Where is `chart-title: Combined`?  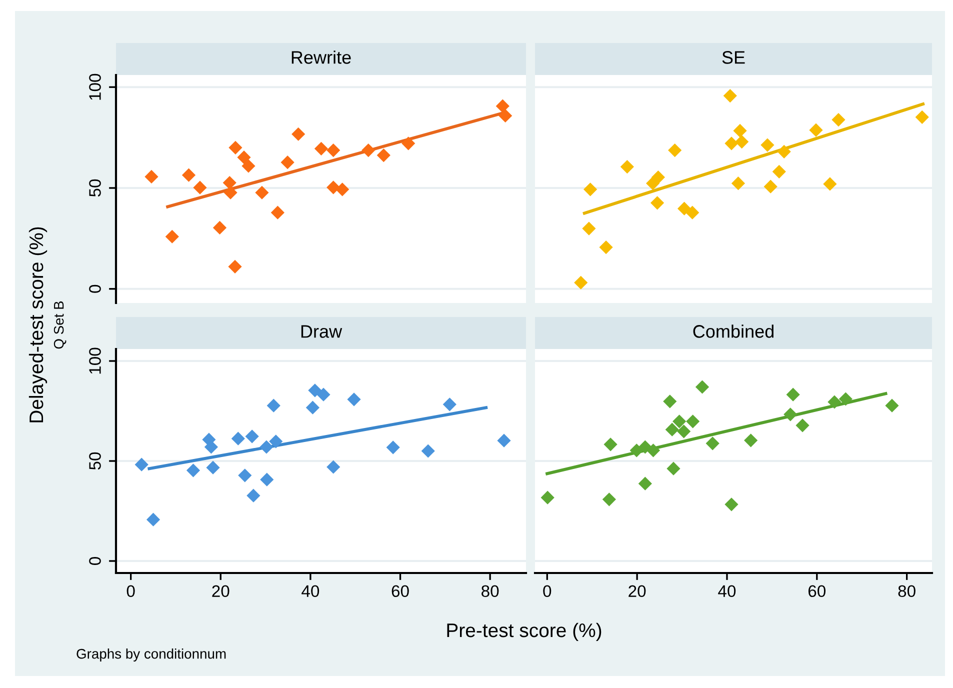 chart-title: Combined is located at coordinates (733, 331).